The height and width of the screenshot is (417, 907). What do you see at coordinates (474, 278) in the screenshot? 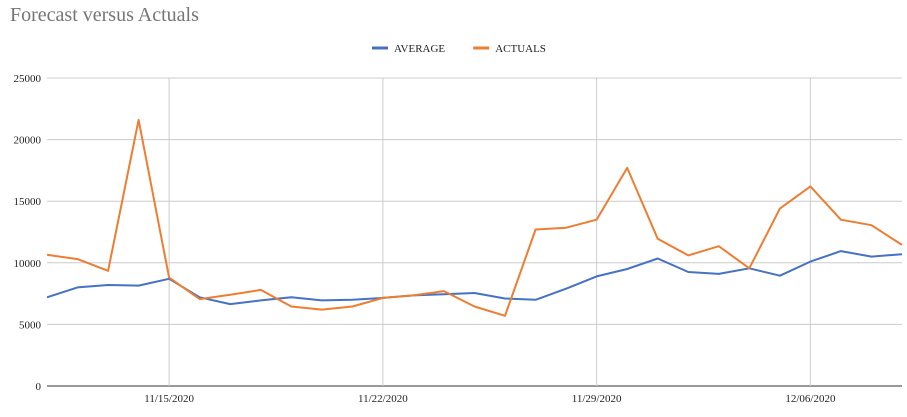
I see `series-line-average` at bounding box center [474, 278].